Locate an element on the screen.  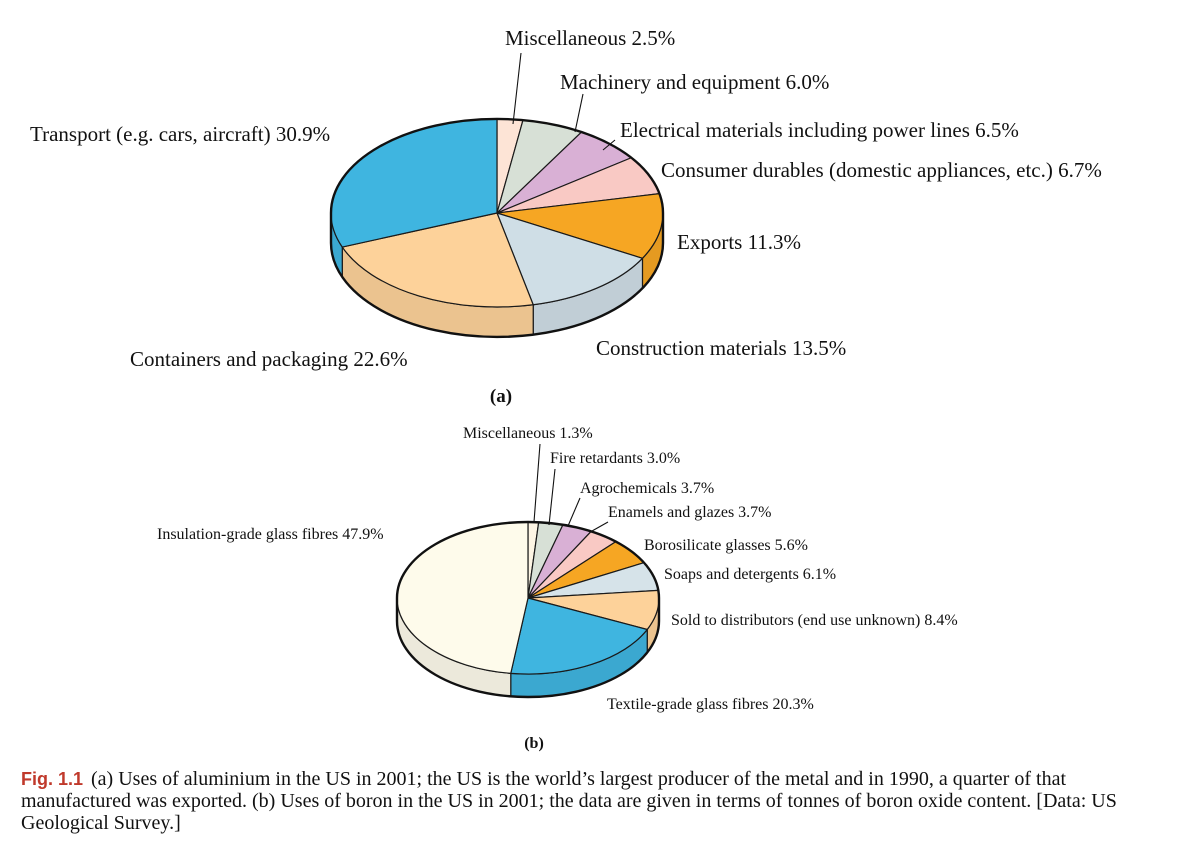
pie-a-label-transport-e-g-cars-aircraft: Transport (e.g. cars, aircraft) 30.9% is located at coordinates (180, 134).